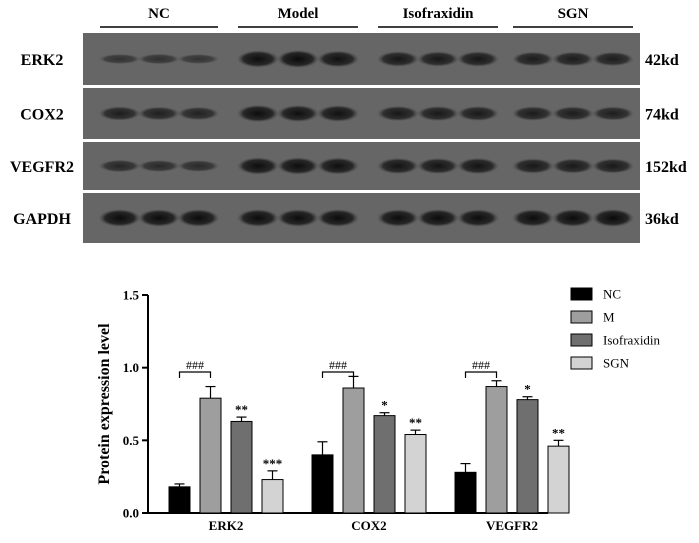 This screenshot has height=543, width=699. What do you see at coordinates (384, 464) in the screenshot?
I see `bar-isofraxidin-cox2` at bounding box center [384, 464].